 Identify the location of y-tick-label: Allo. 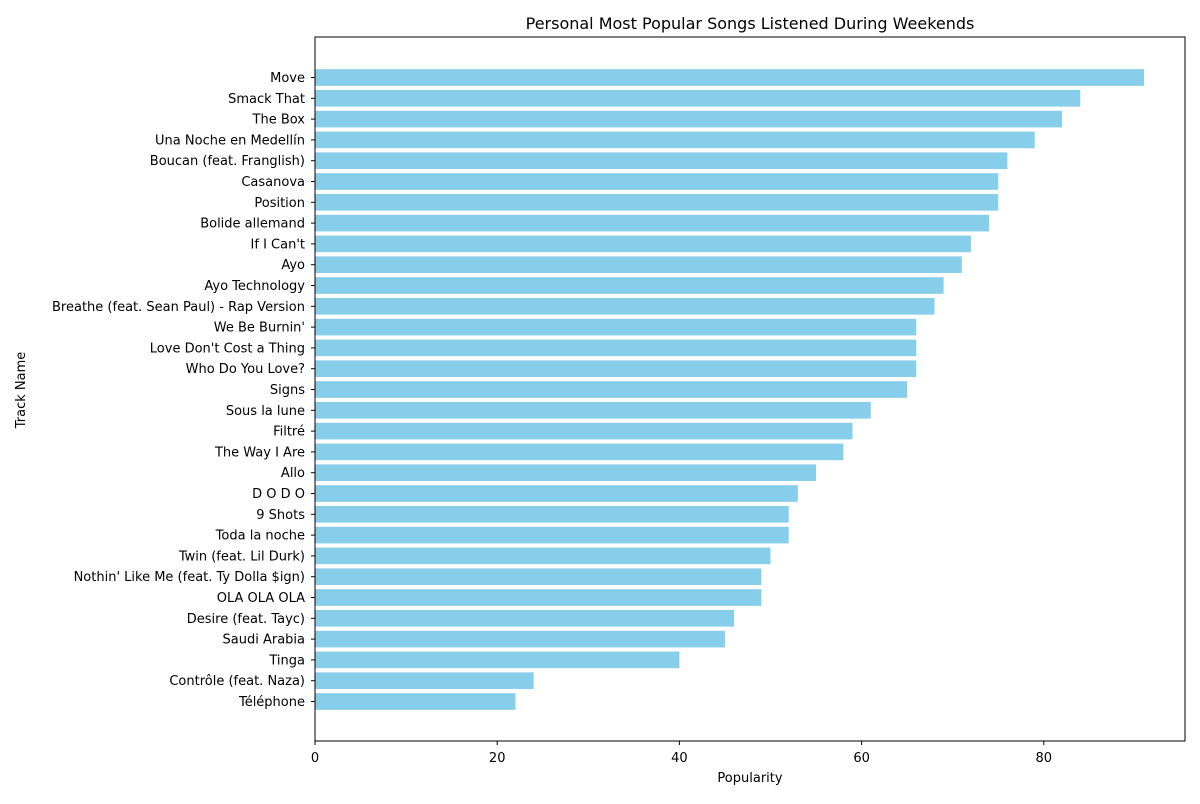
(293, 473).